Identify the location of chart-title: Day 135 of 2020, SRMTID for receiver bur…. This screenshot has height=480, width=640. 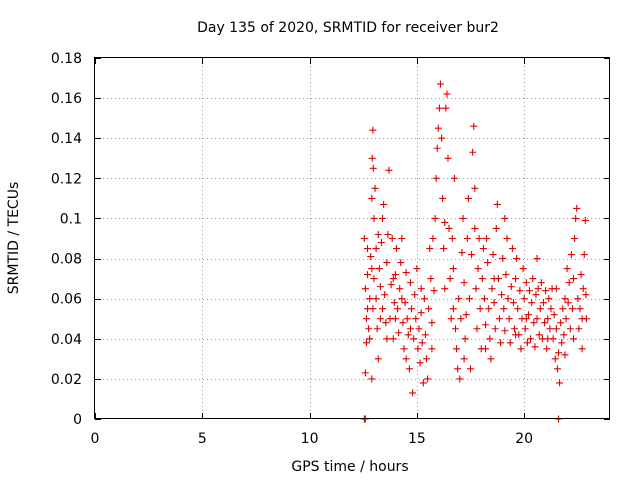
(348, 28).